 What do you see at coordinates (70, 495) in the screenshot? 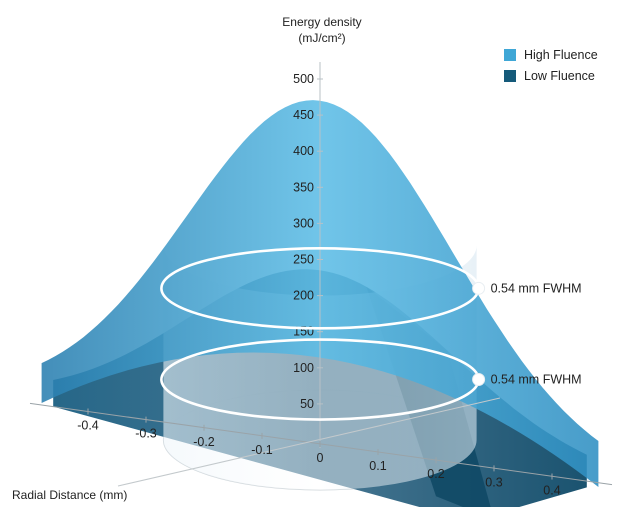
I see `x-axis-title: Radial Distance (mm)` at bounding box center [70, 495].